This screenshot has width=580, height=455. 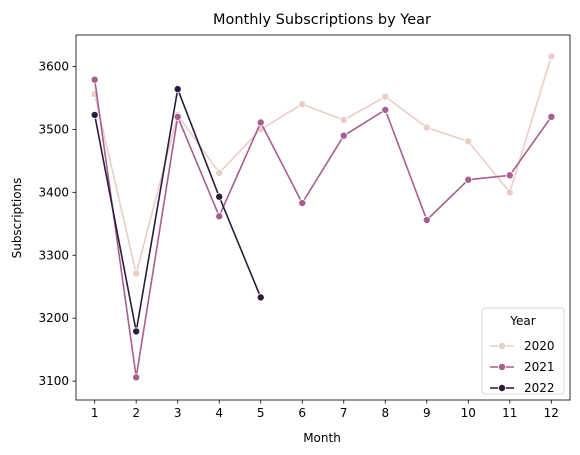 What do you see at coordinates (344, 413) in the screenshot?
I see `x-tick-label: 7` at bounding box center [344, 413].